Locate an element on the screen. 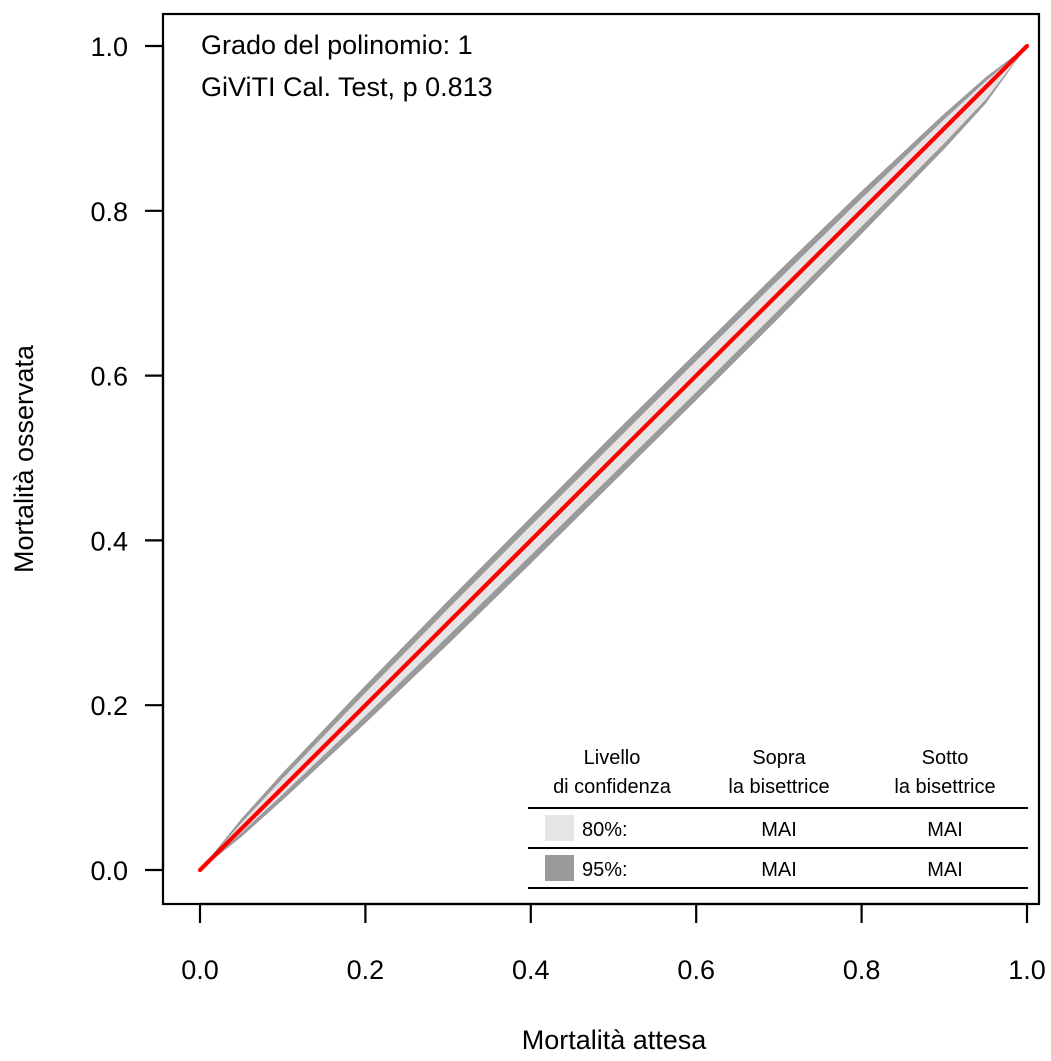 This screenshot has width=1051, height=1061. annotation-calibration-test: GiViTI Cal. Test, p 0.813 is located at coordinates (347, 87).